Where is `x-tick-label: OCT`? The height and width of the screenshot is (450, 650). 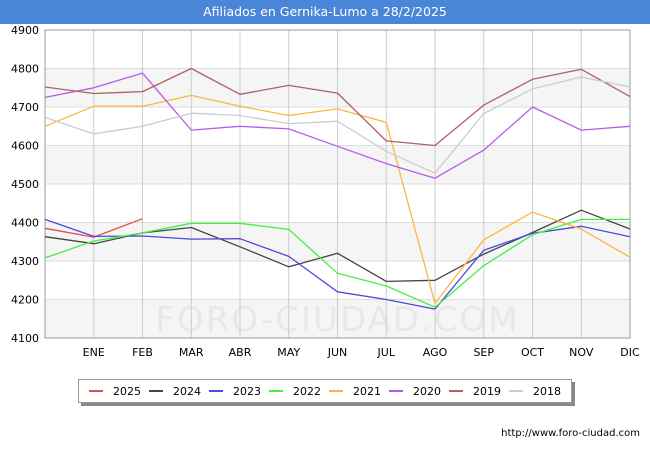 x-tick-label: OCT is located at coordinates (532, 352).